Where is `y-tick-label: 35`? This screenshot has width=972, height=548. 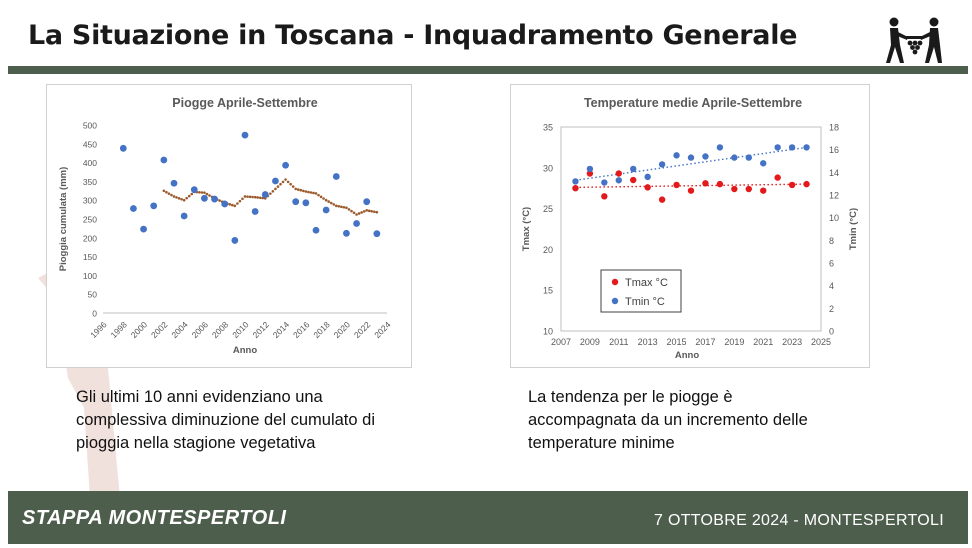
y-tick-label: 35 is located at coordinates (548, 128).